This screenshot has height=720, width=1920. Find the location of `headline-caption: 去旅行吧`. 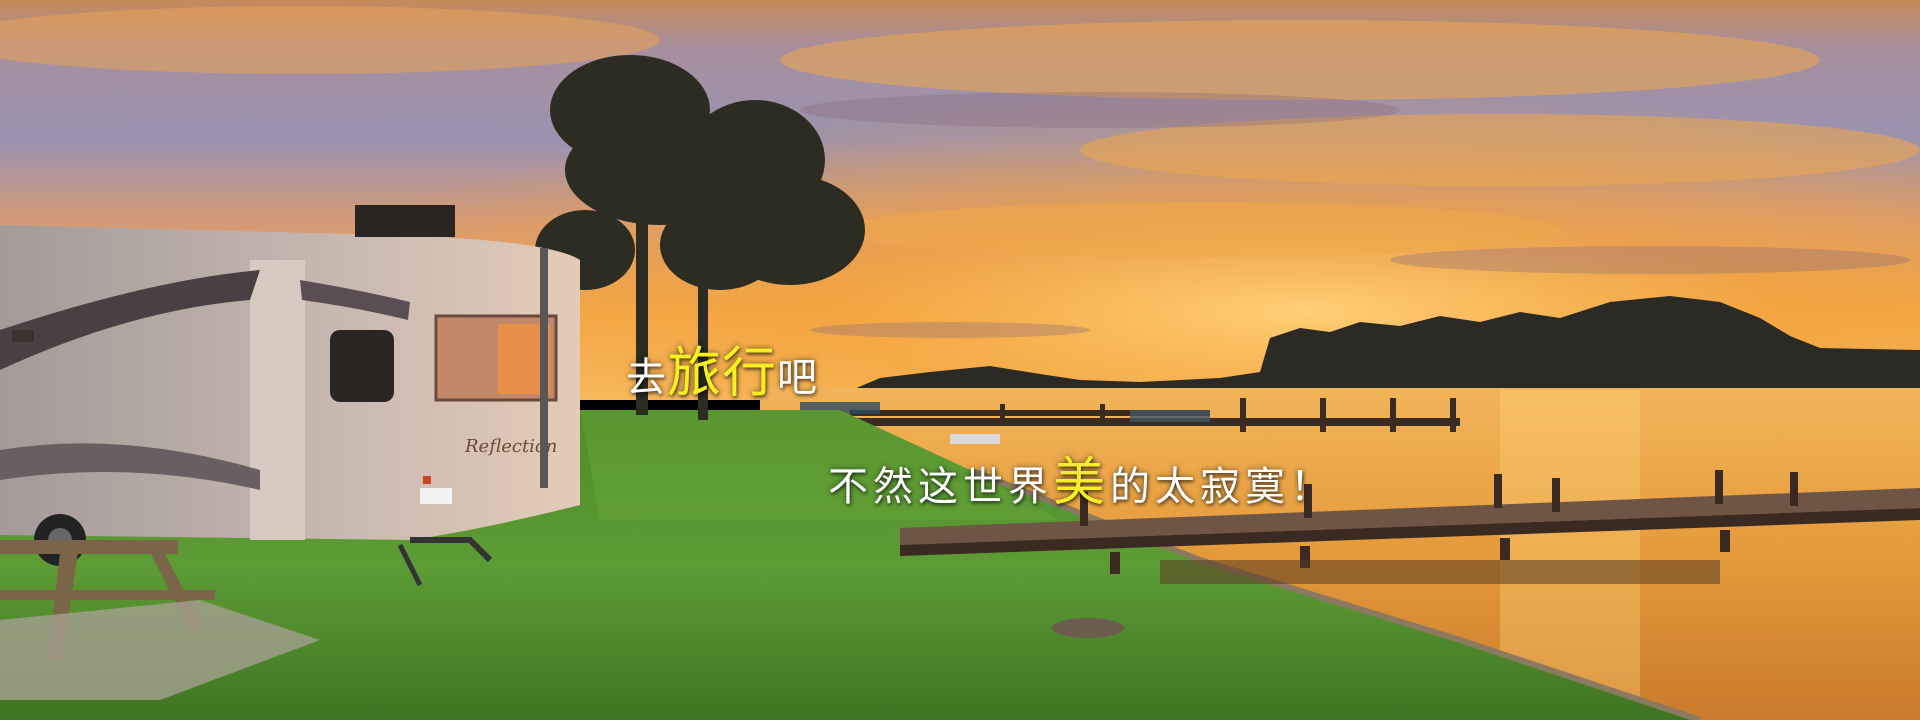

headline-caption: 去旅行吧 is located at coordinates (722, 367).